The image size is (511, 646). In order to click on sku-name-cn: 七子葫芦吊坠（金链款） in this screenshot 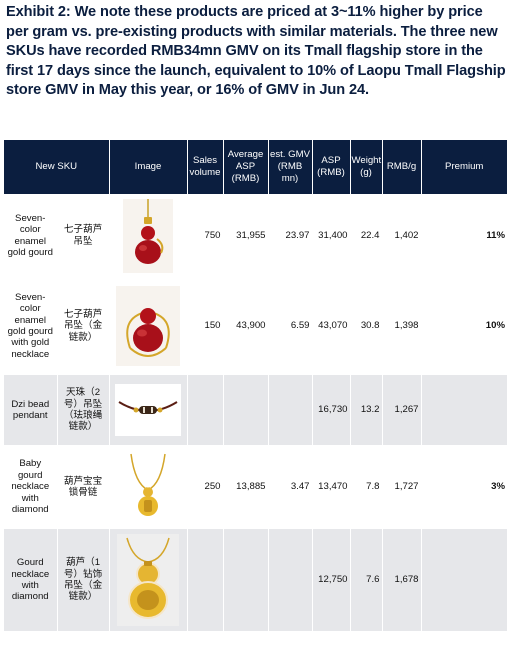, I will do `click(83, 326)`.